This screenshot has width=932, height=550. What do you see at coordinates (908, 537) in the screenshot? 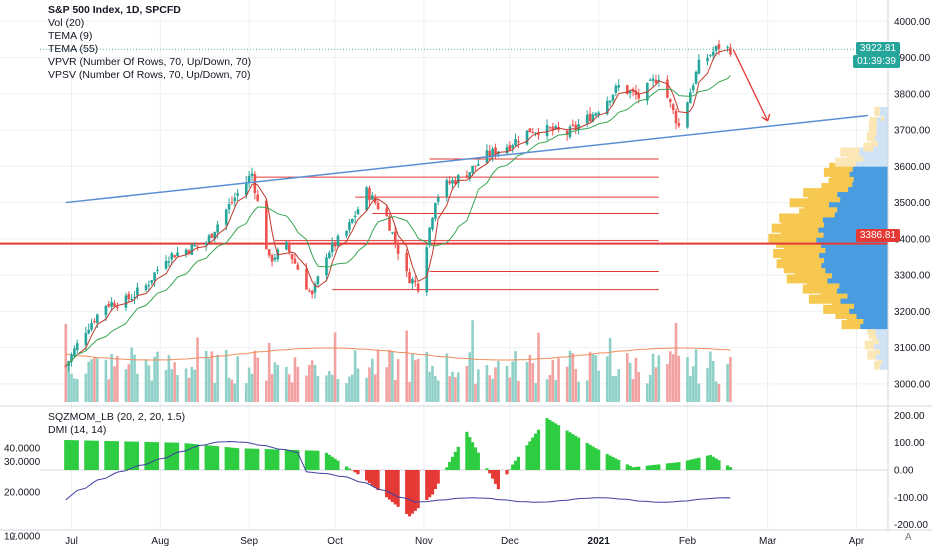
I see `auto-scale-icon: A` at bounding box center [908, 537].